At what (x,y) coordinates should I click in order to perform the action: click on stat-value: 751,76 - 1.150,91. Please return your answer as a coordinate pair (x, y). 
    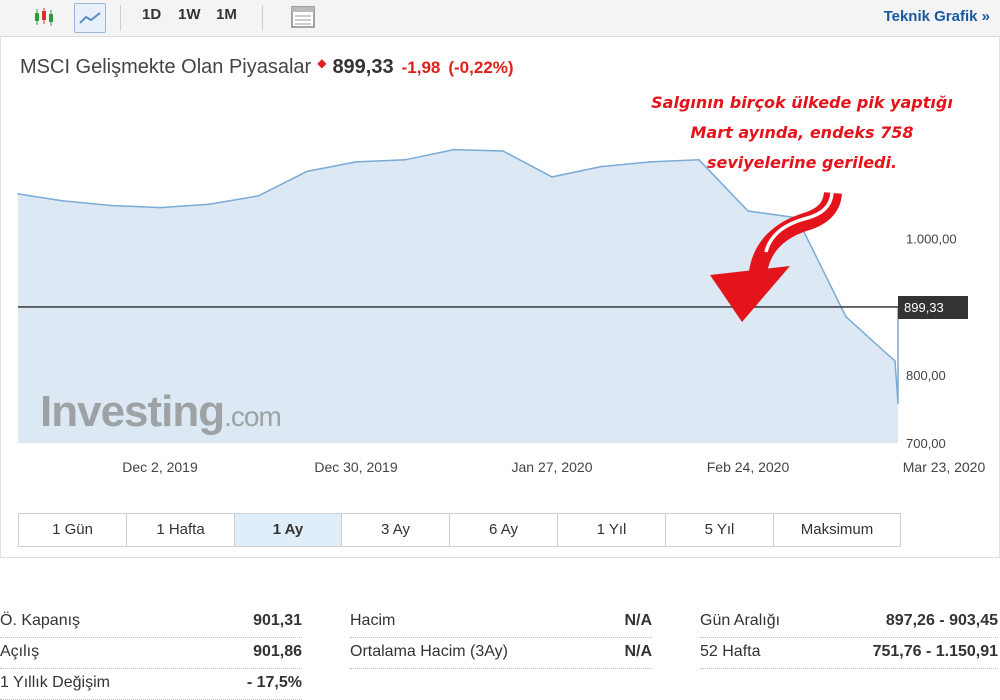
    Looking at the image, I should click on (935, 651).